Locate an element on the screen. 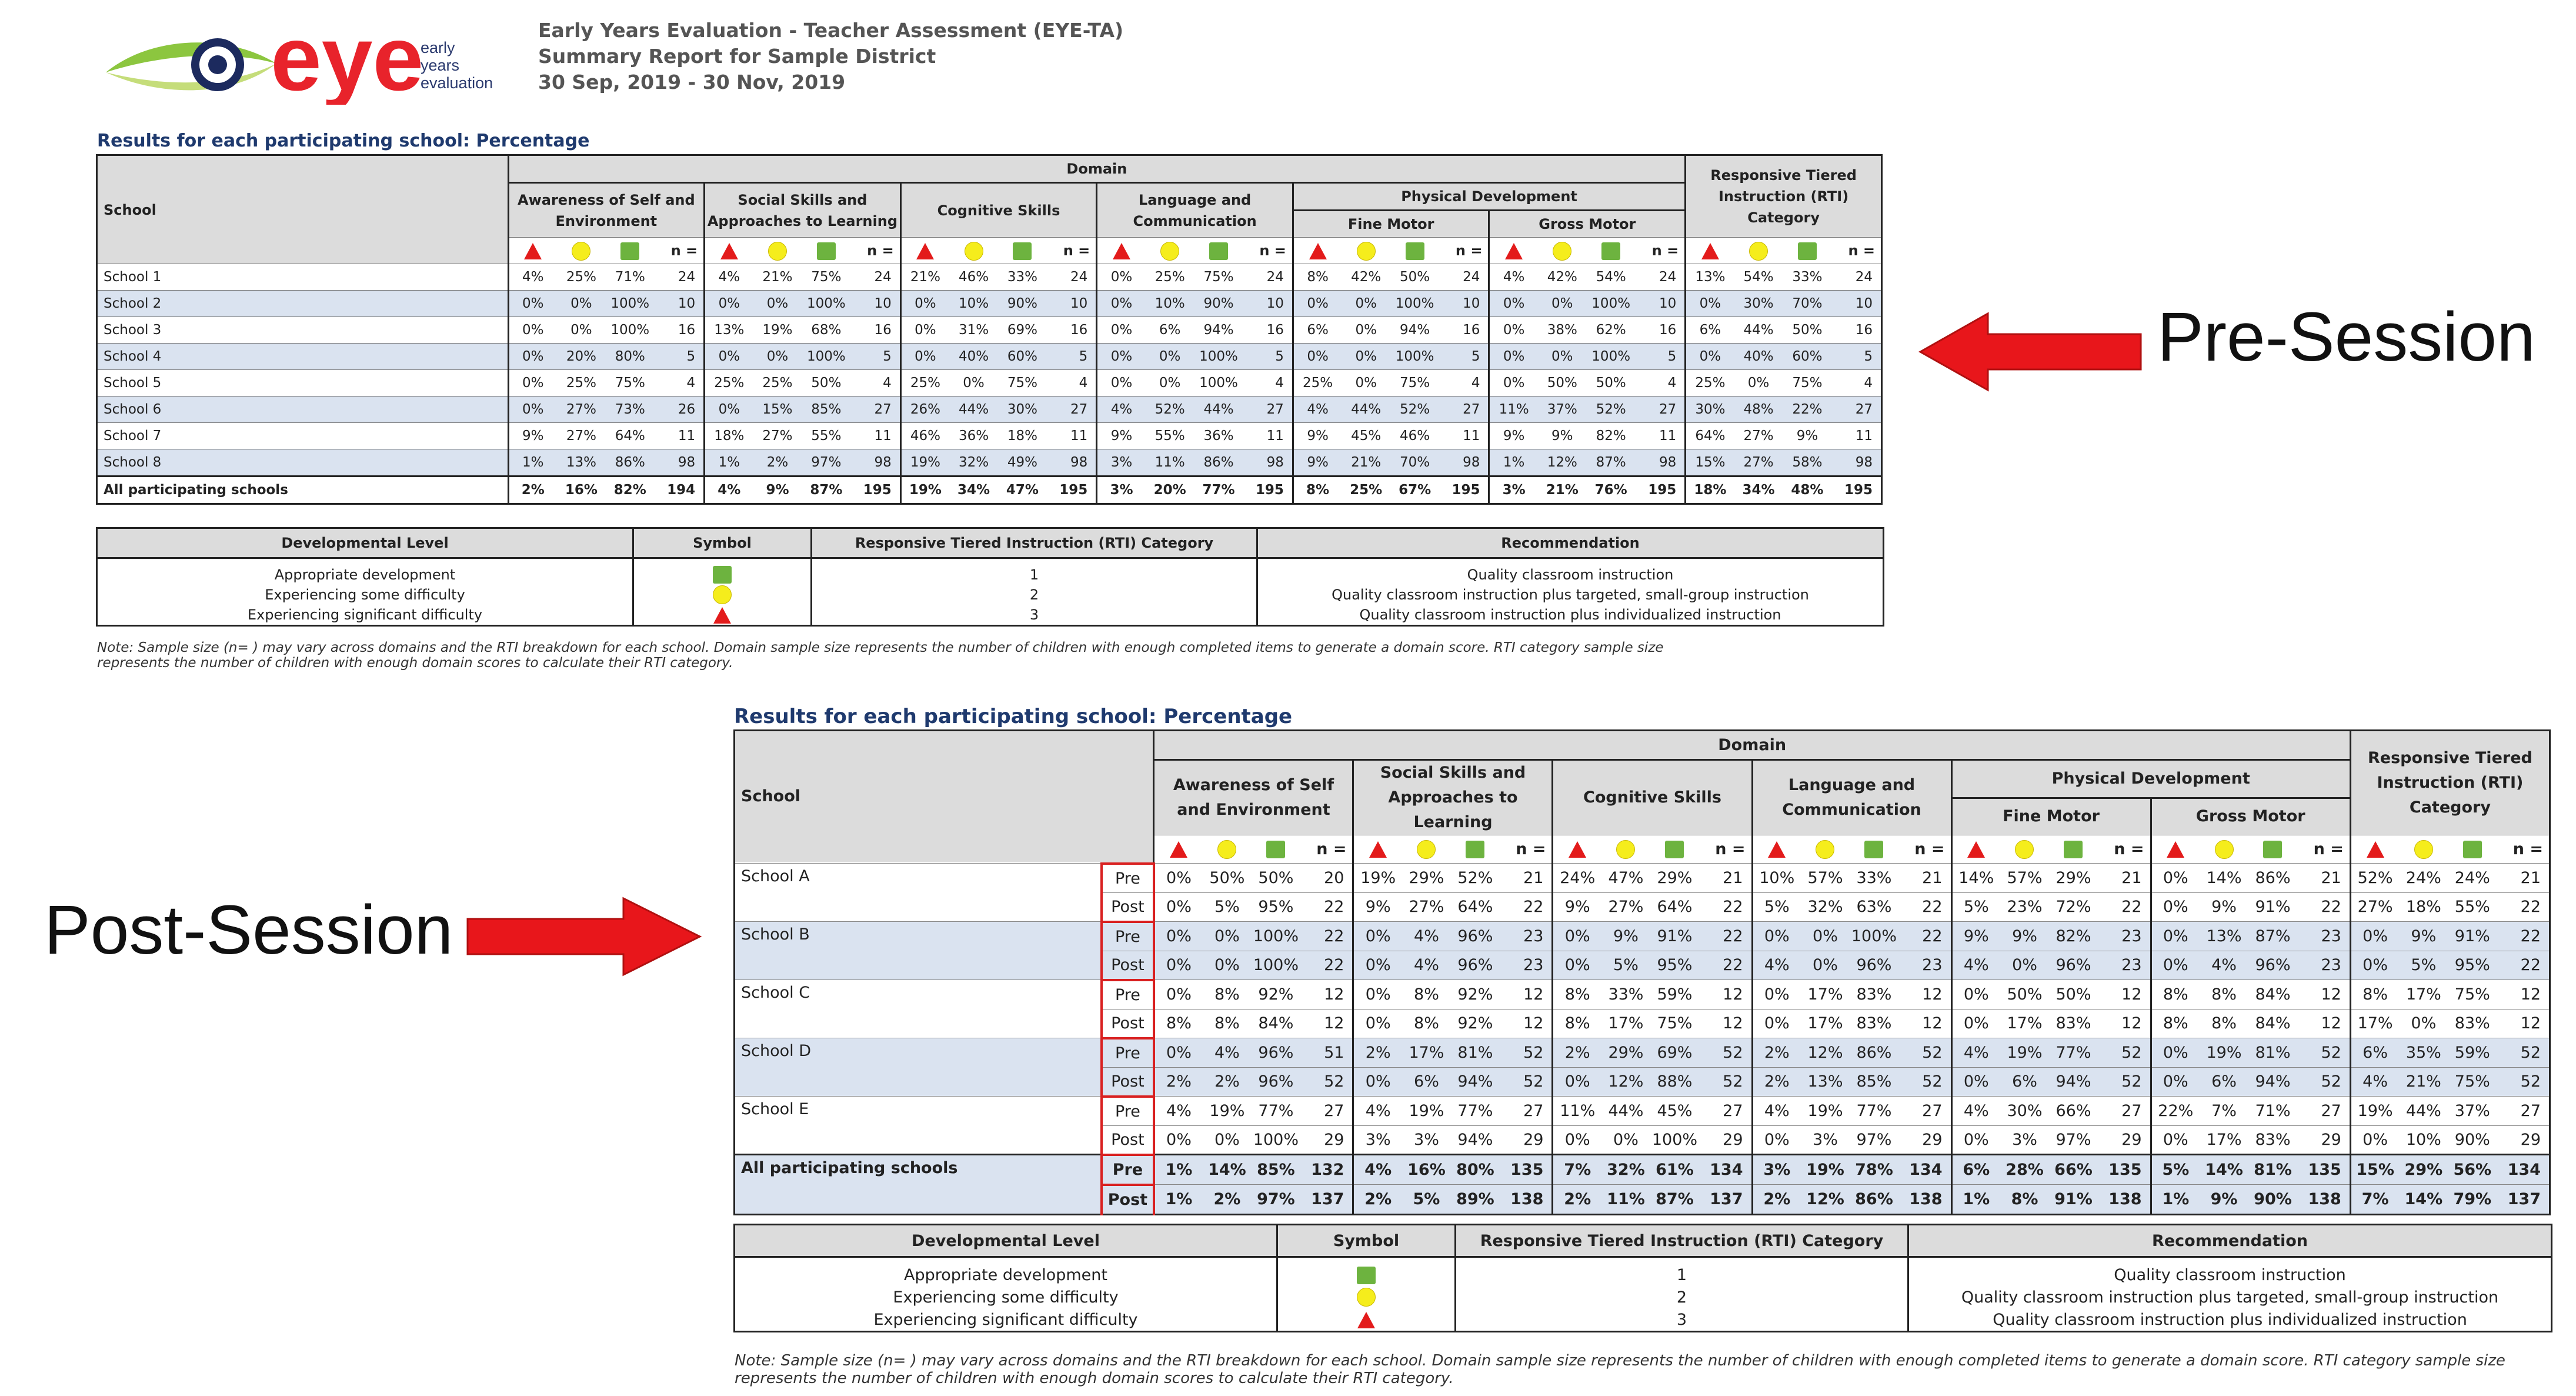 The width and height of the screenshot is (2576, 1396). table-cell: 55% is located at coordinates (826, 435).